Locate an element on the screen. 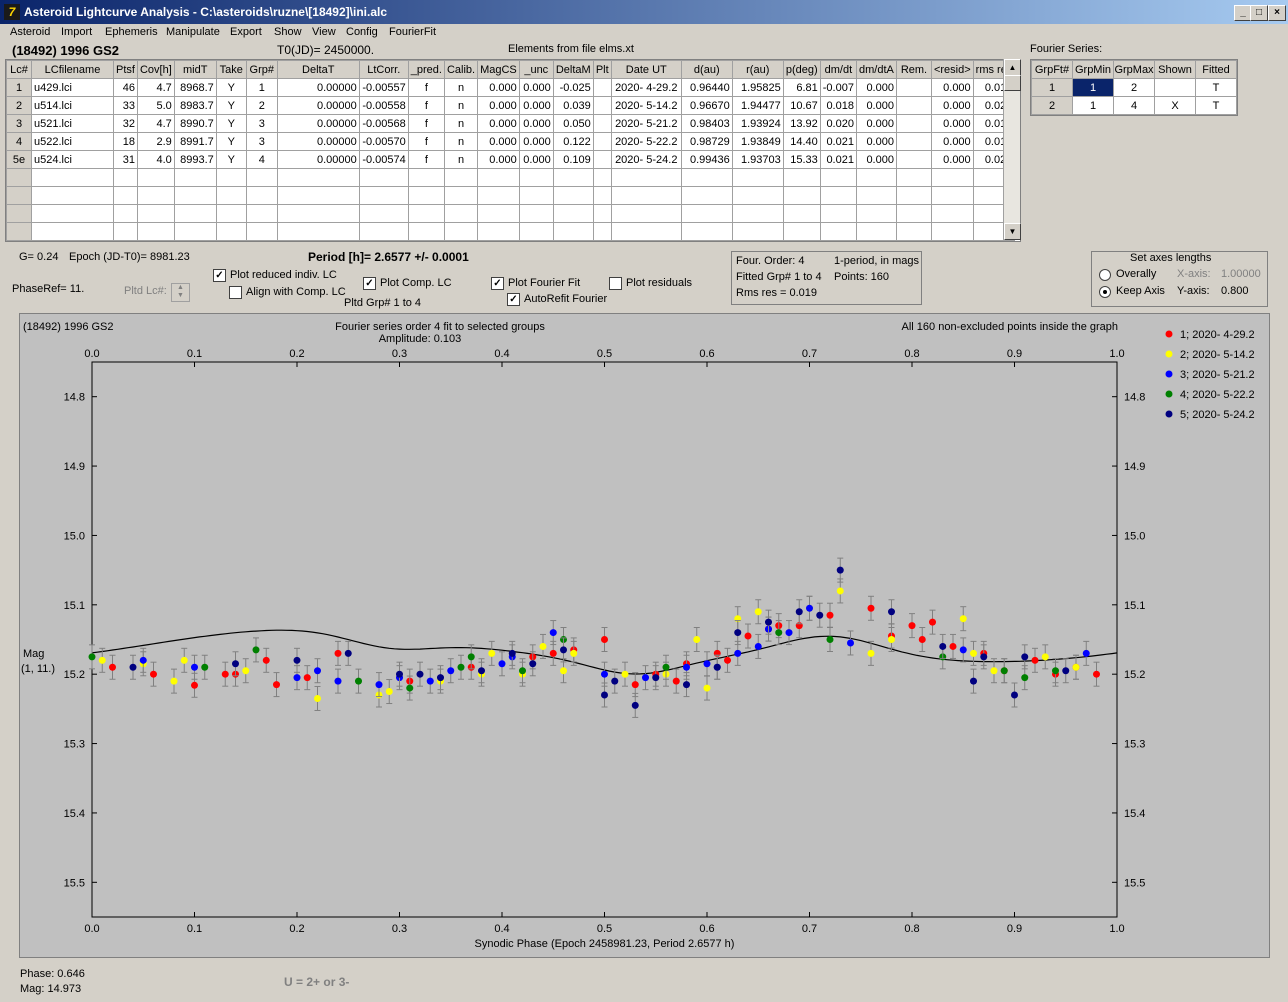 Image resolution: width=1288 pixels, height=1002 pixels. table-cell: -0.007 is located at coordinates (838, 87).